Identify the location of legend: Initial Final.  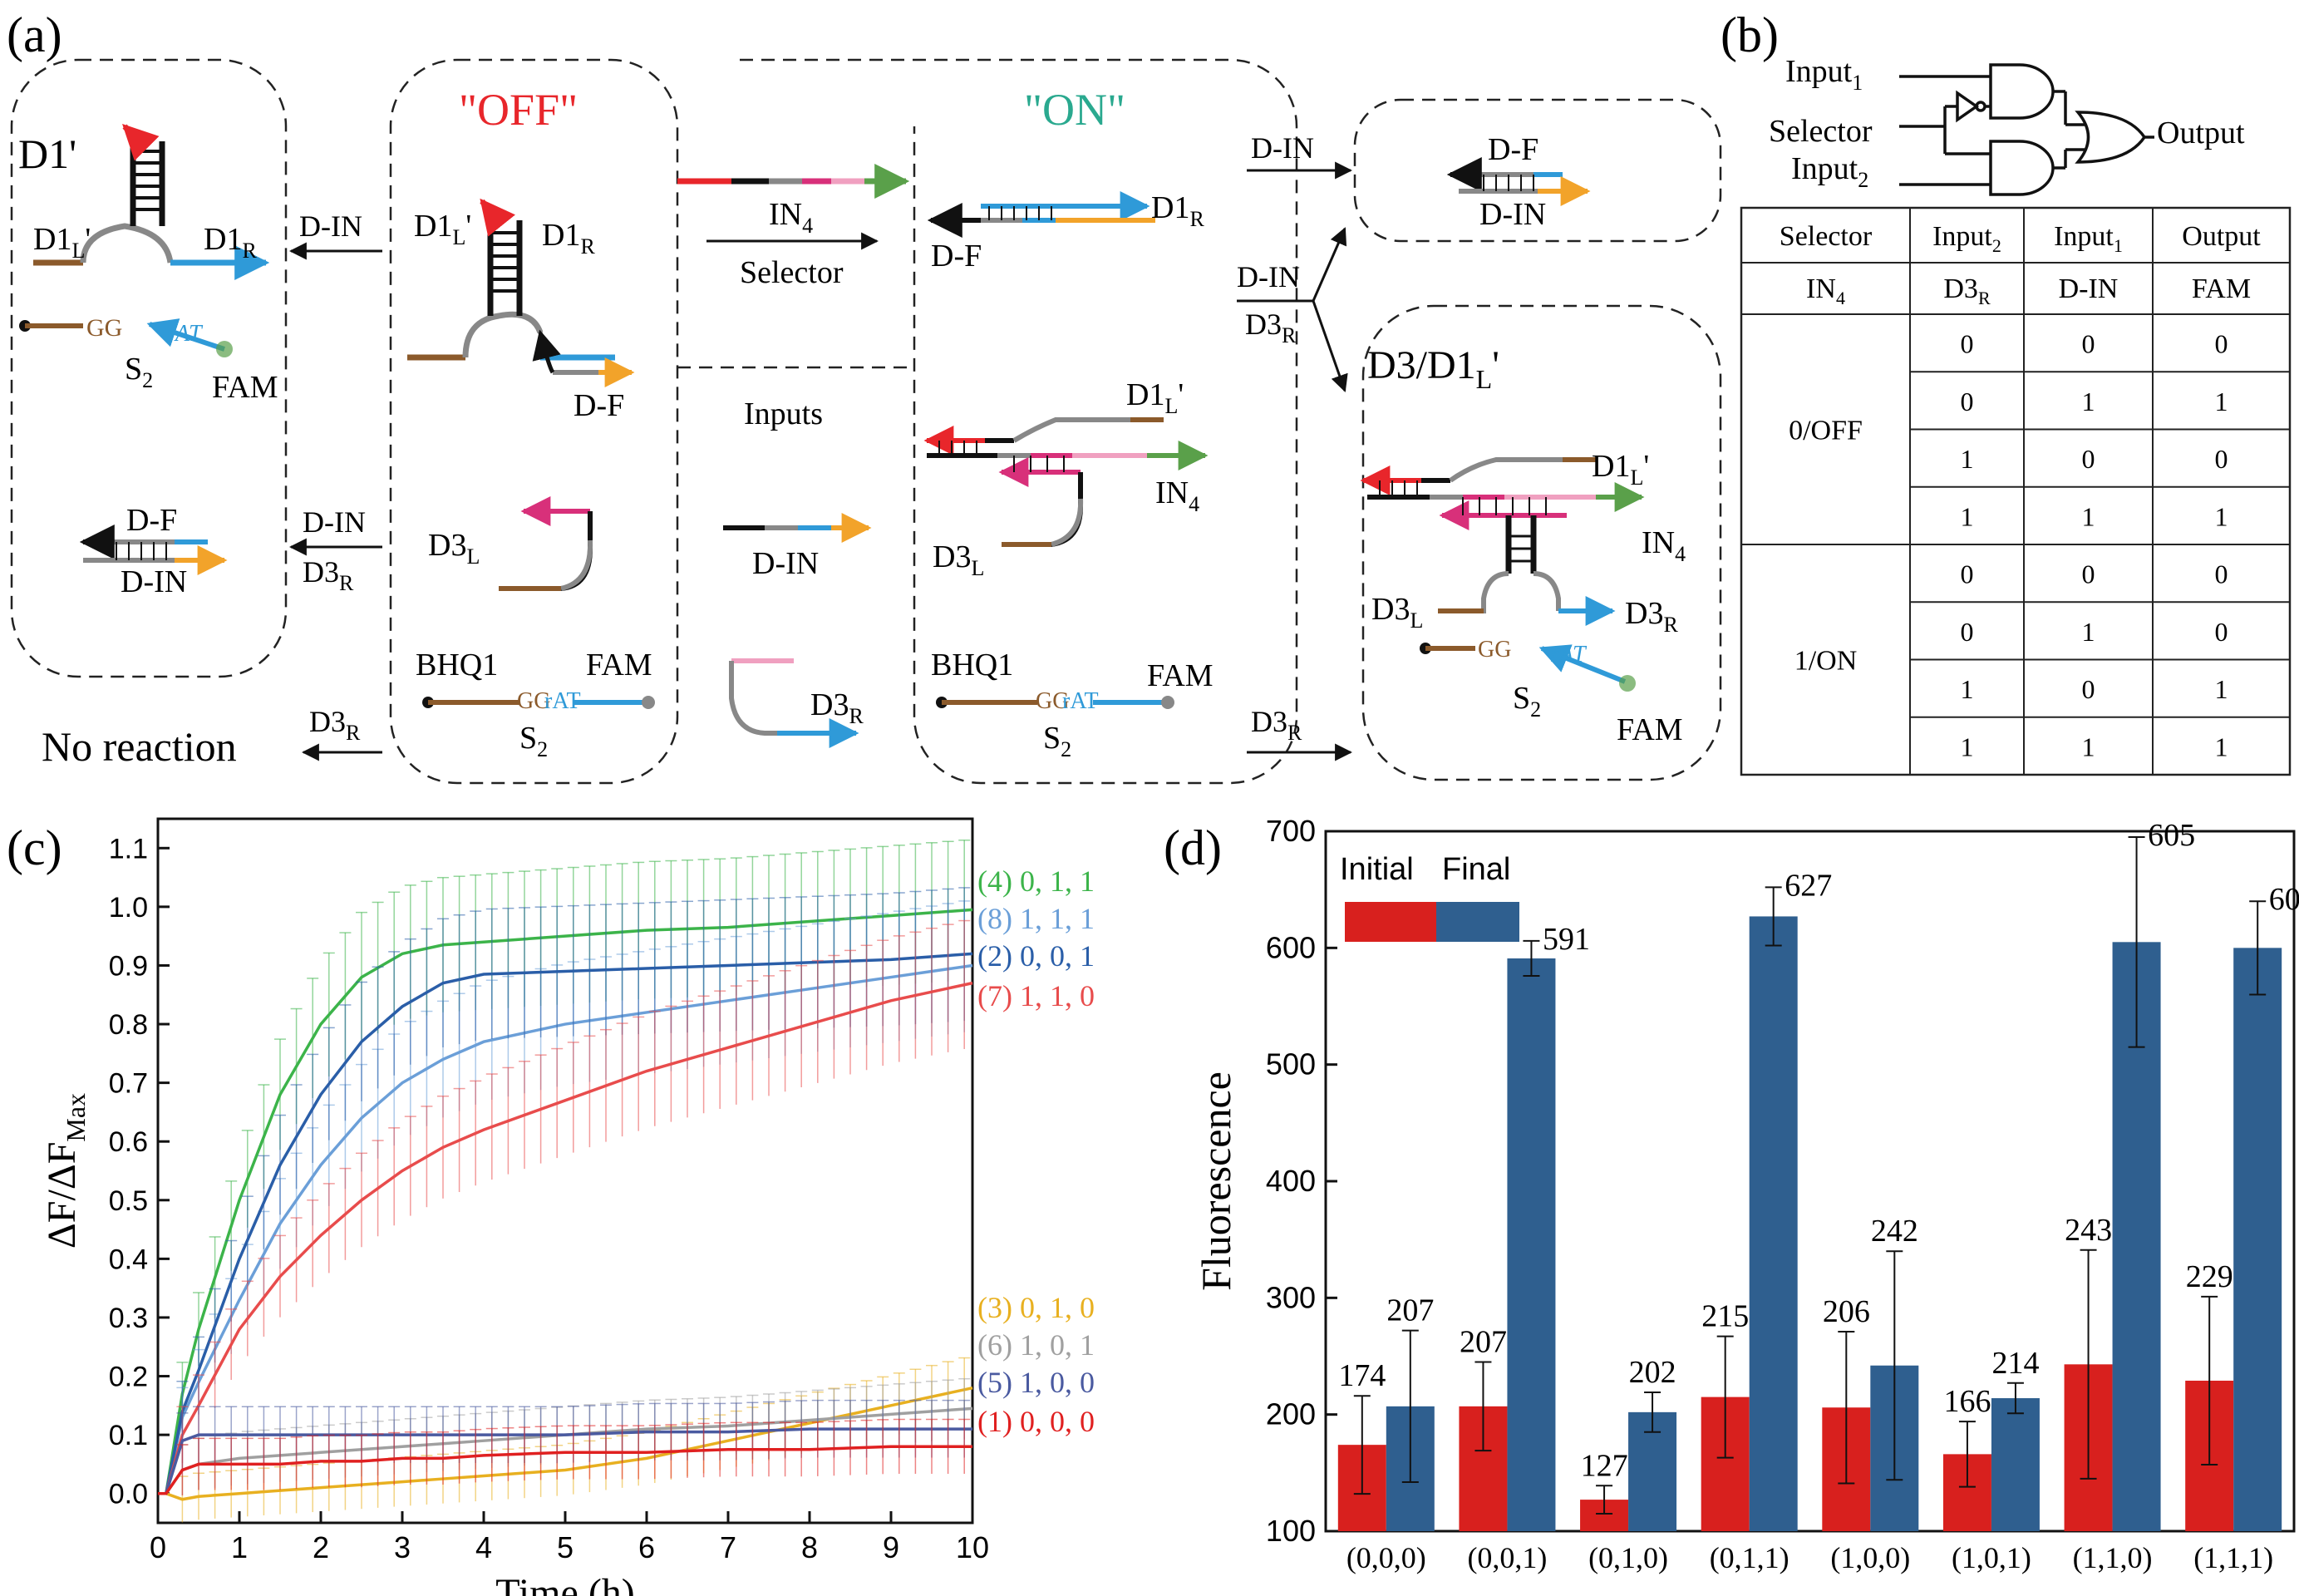
(1429, 897).